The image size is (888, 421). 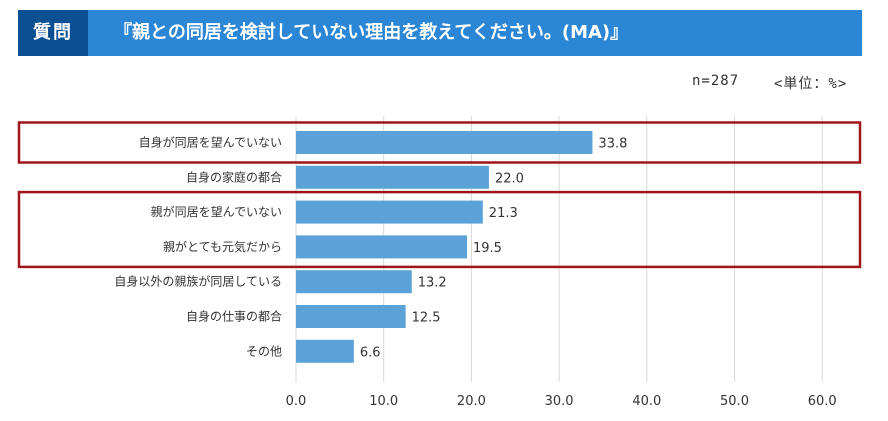 I want to click on x-tick-label: 20.0, so click(x=471, y=401).